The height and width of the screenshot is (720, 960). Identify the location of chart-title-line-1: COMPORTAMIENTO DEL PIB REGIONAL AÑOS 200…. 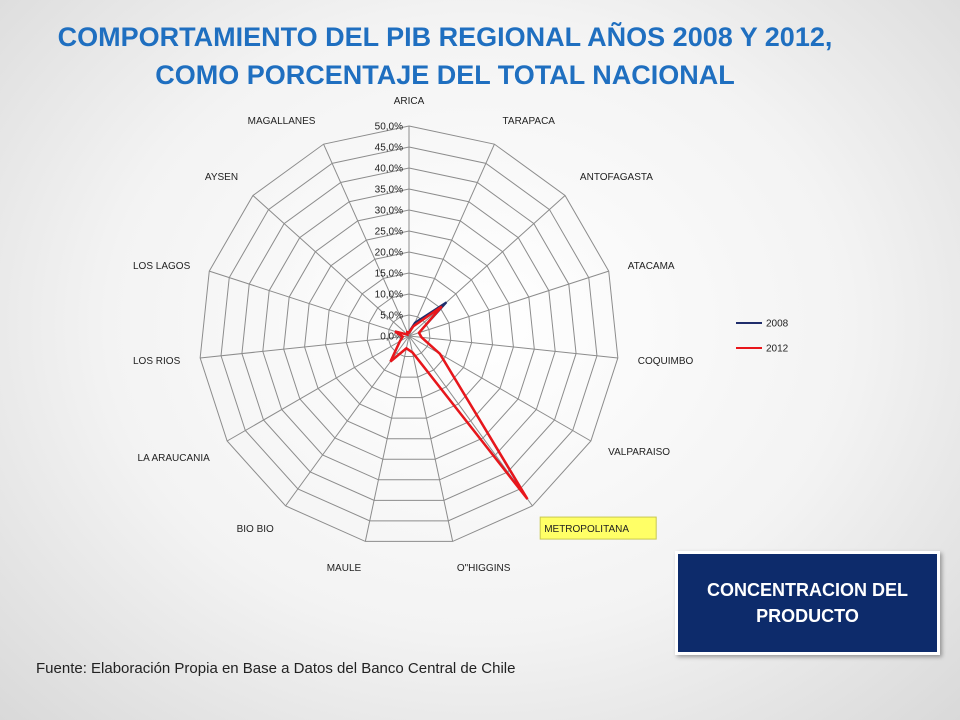
(445, 37).